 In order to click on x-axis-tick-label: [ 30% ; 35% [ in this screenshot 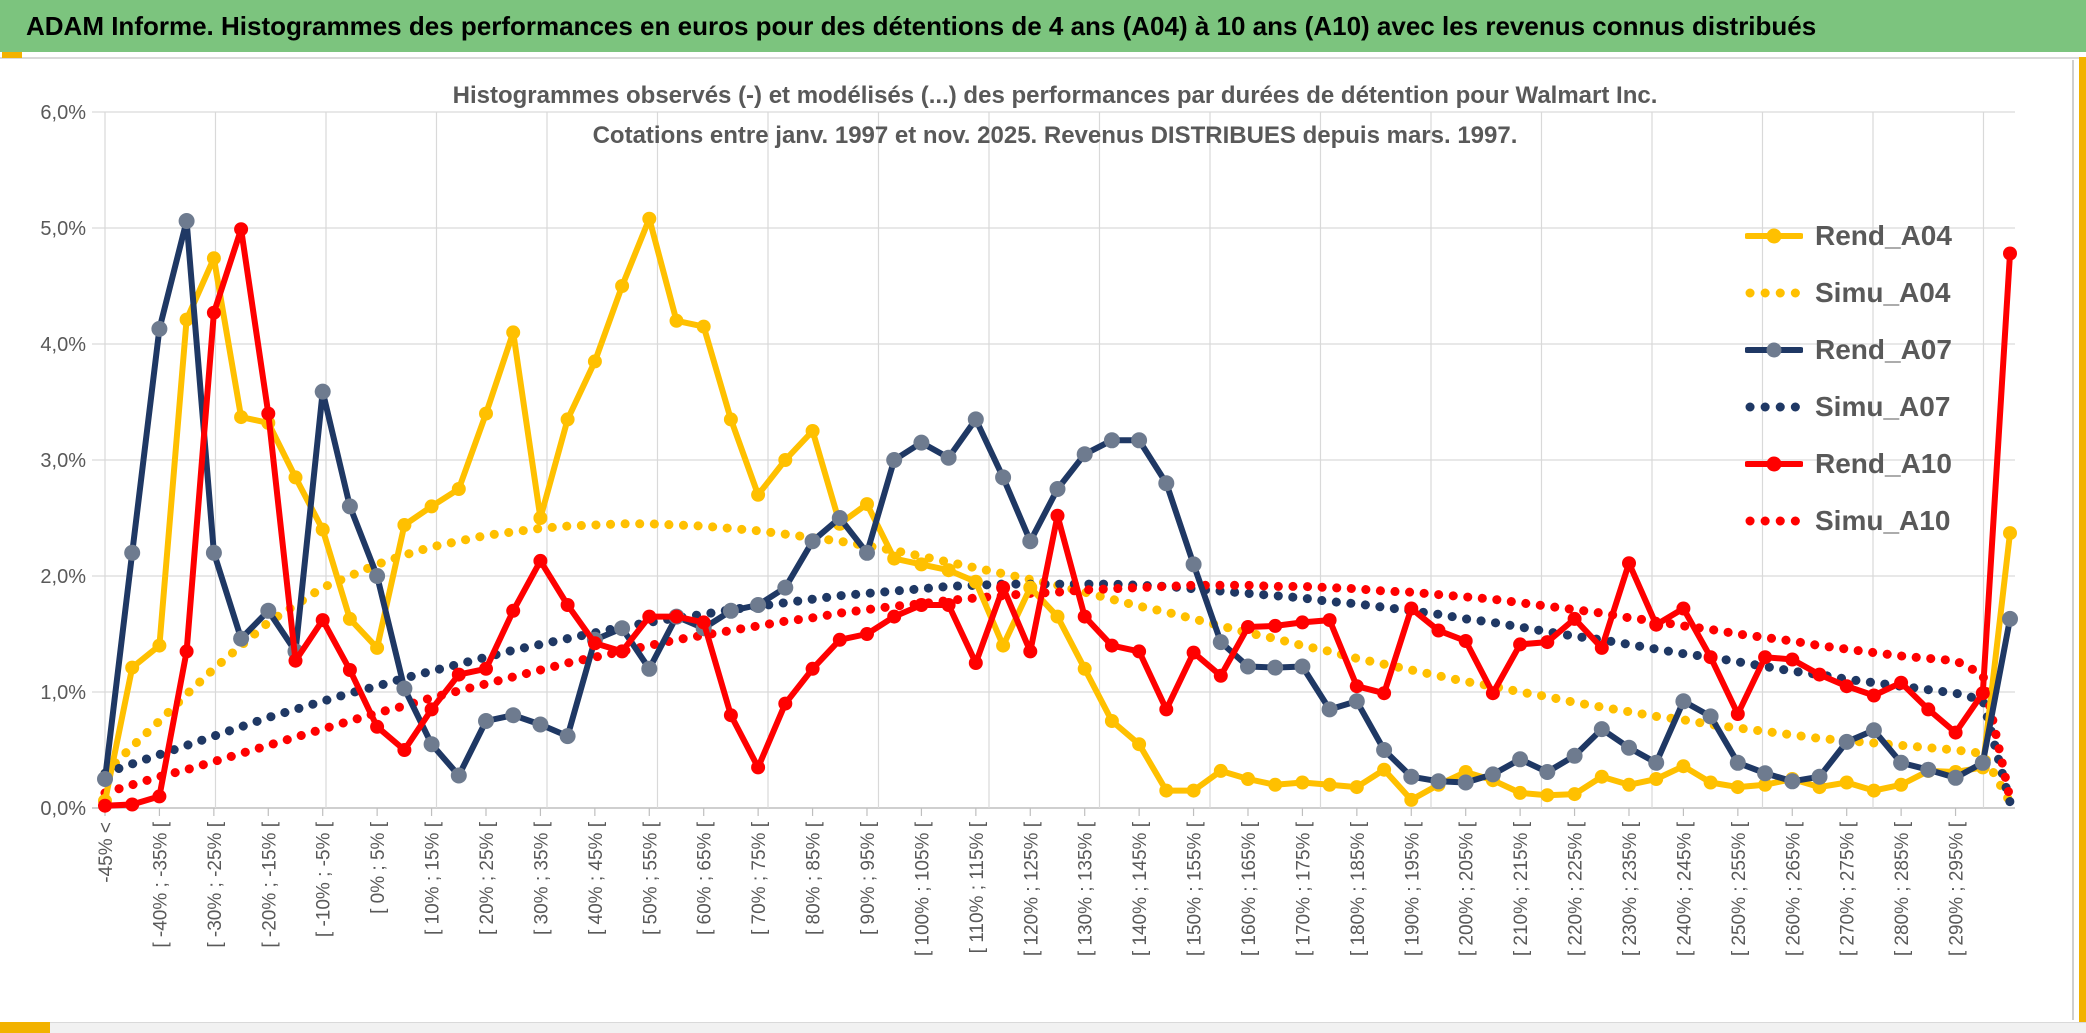, I will do `click(541, 878)`.